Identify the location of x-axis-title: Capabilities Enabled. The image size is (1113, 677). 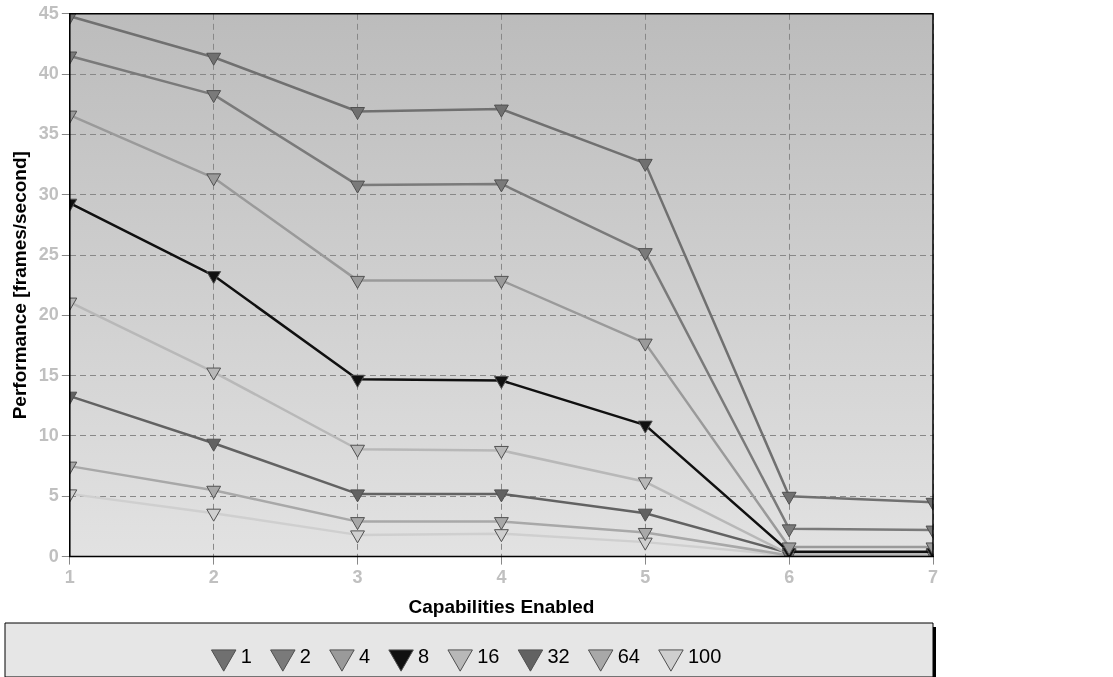
(501, 606).